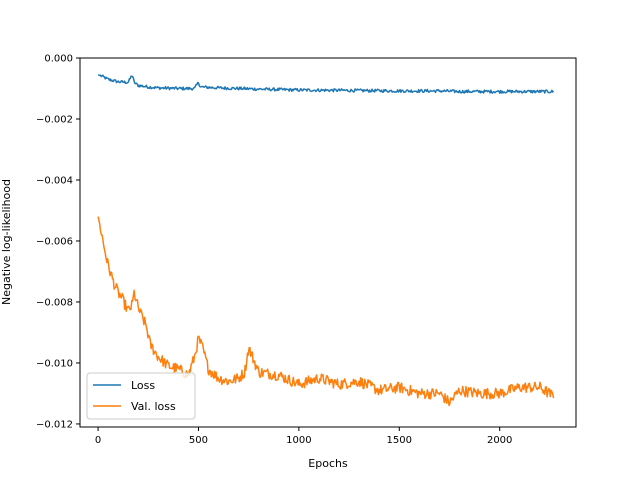  I want to click on y-tick-label: −0.006, so click(54, 241).